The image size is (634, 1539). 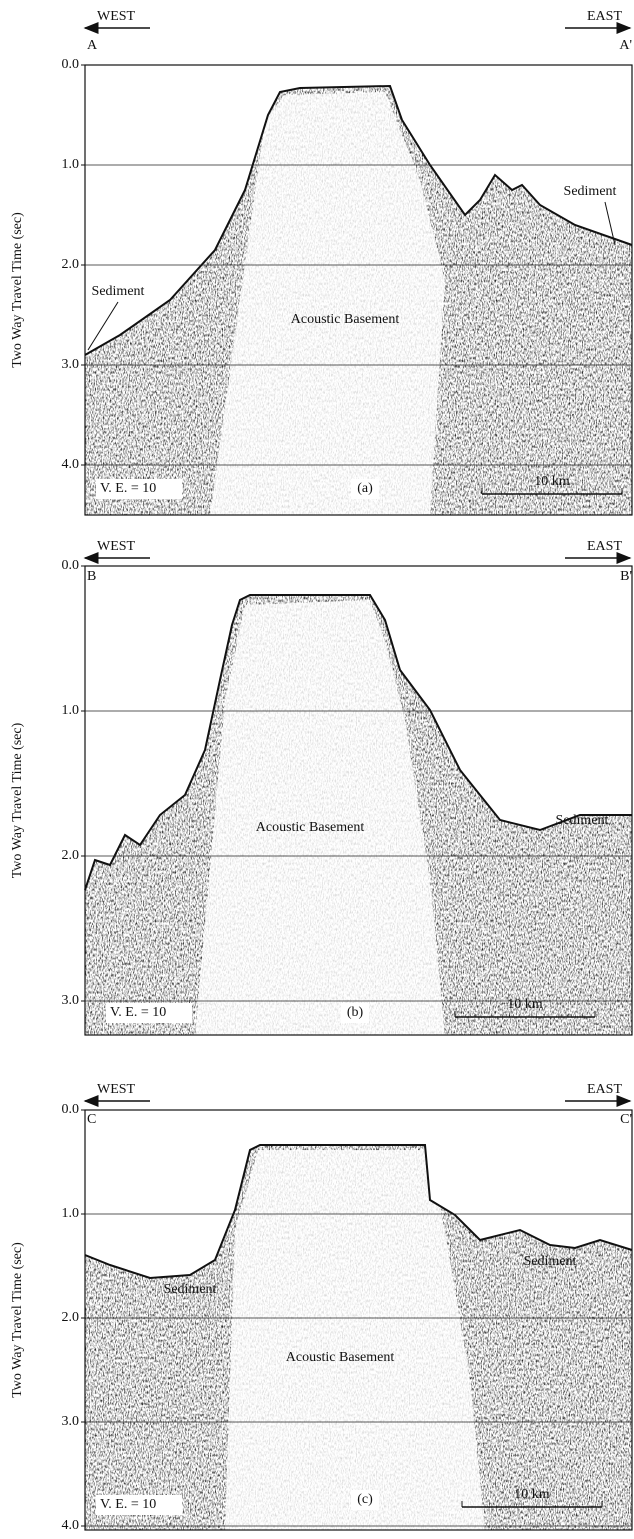 I want to click on annotation-panel-label: (c), so click(x=365, y=1499).